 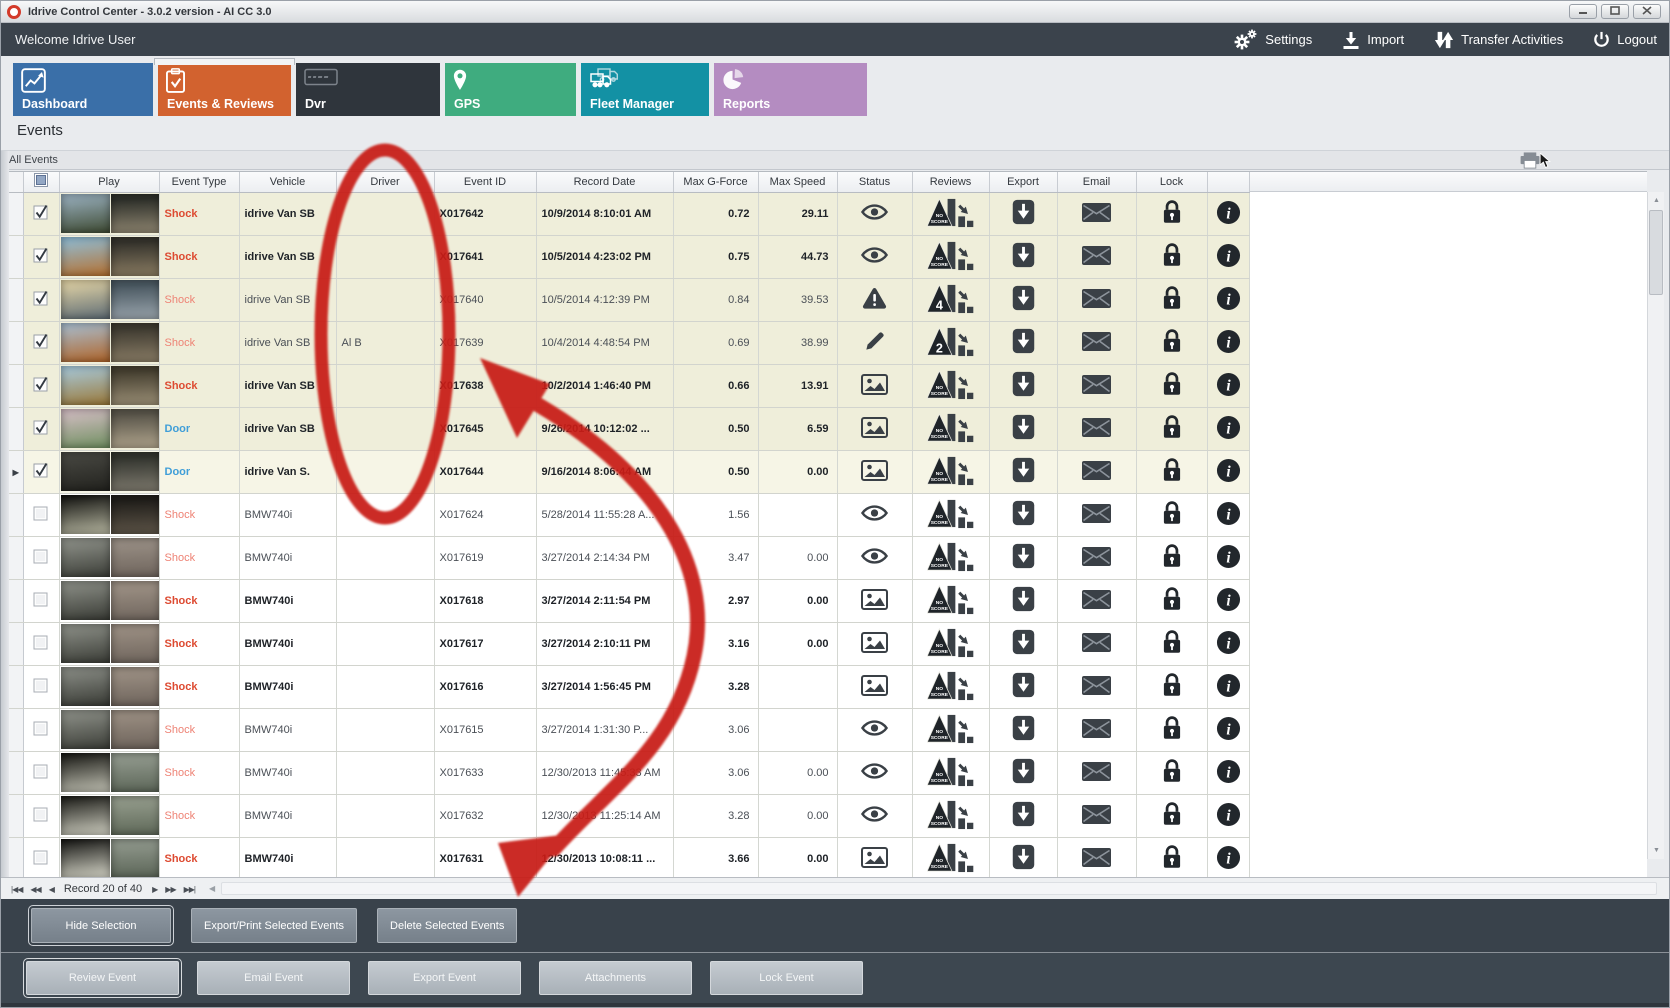 What do you see at coordinates (1023, 182) in the screenshot?
I see `column-header-export: Export` at bounding box center [1023, 182].